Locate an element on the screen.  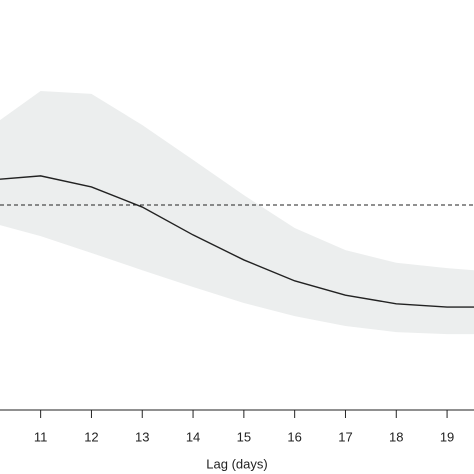
x-tick-label: 15 is located at coordinates (244, 436).